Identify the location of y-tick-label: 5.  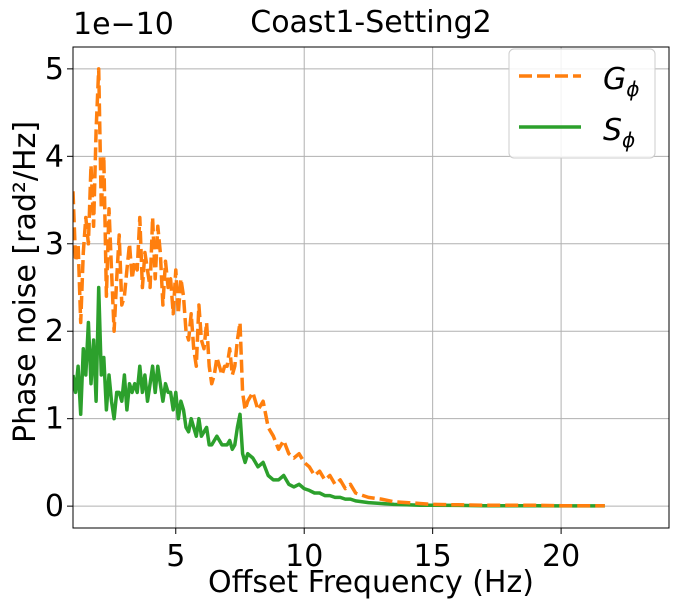
(54, 69).